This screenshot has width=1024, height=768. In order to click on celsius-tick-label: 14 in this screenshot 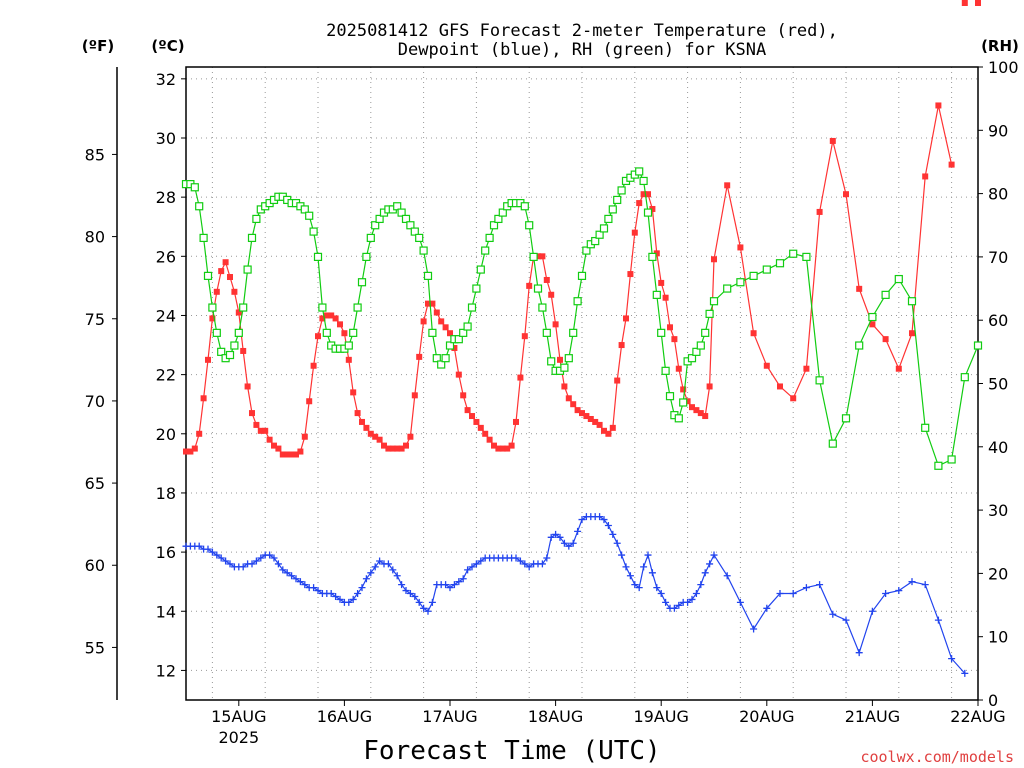, I will do `click(166, 611)`.